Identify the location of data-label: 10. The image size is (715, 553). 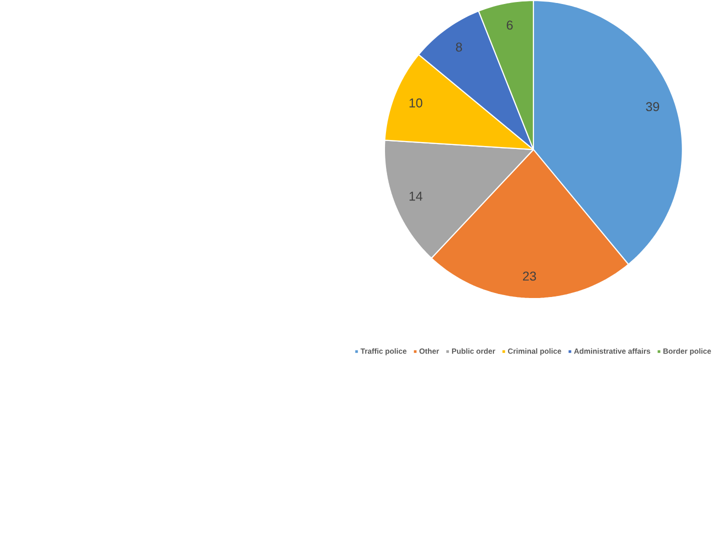
(416, 103).